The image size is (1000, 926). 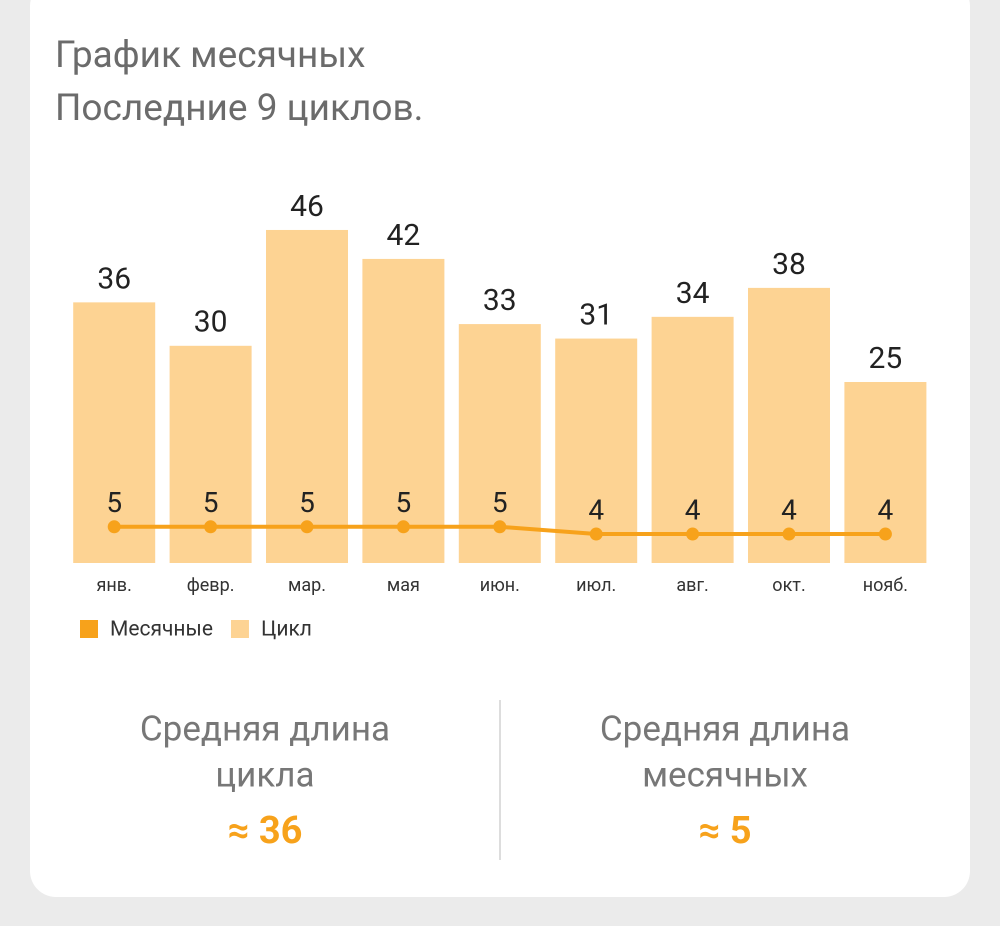 I want to click on x-tick-label: авг., so click(x=692, y=585).